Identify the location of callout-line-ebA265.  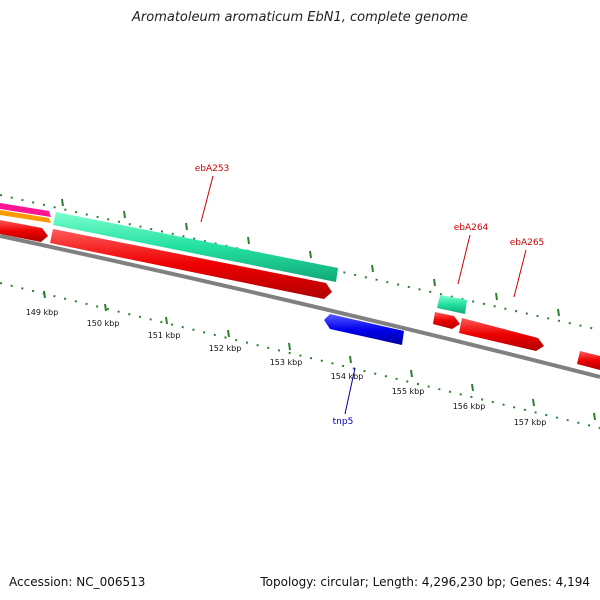
(520, 273).